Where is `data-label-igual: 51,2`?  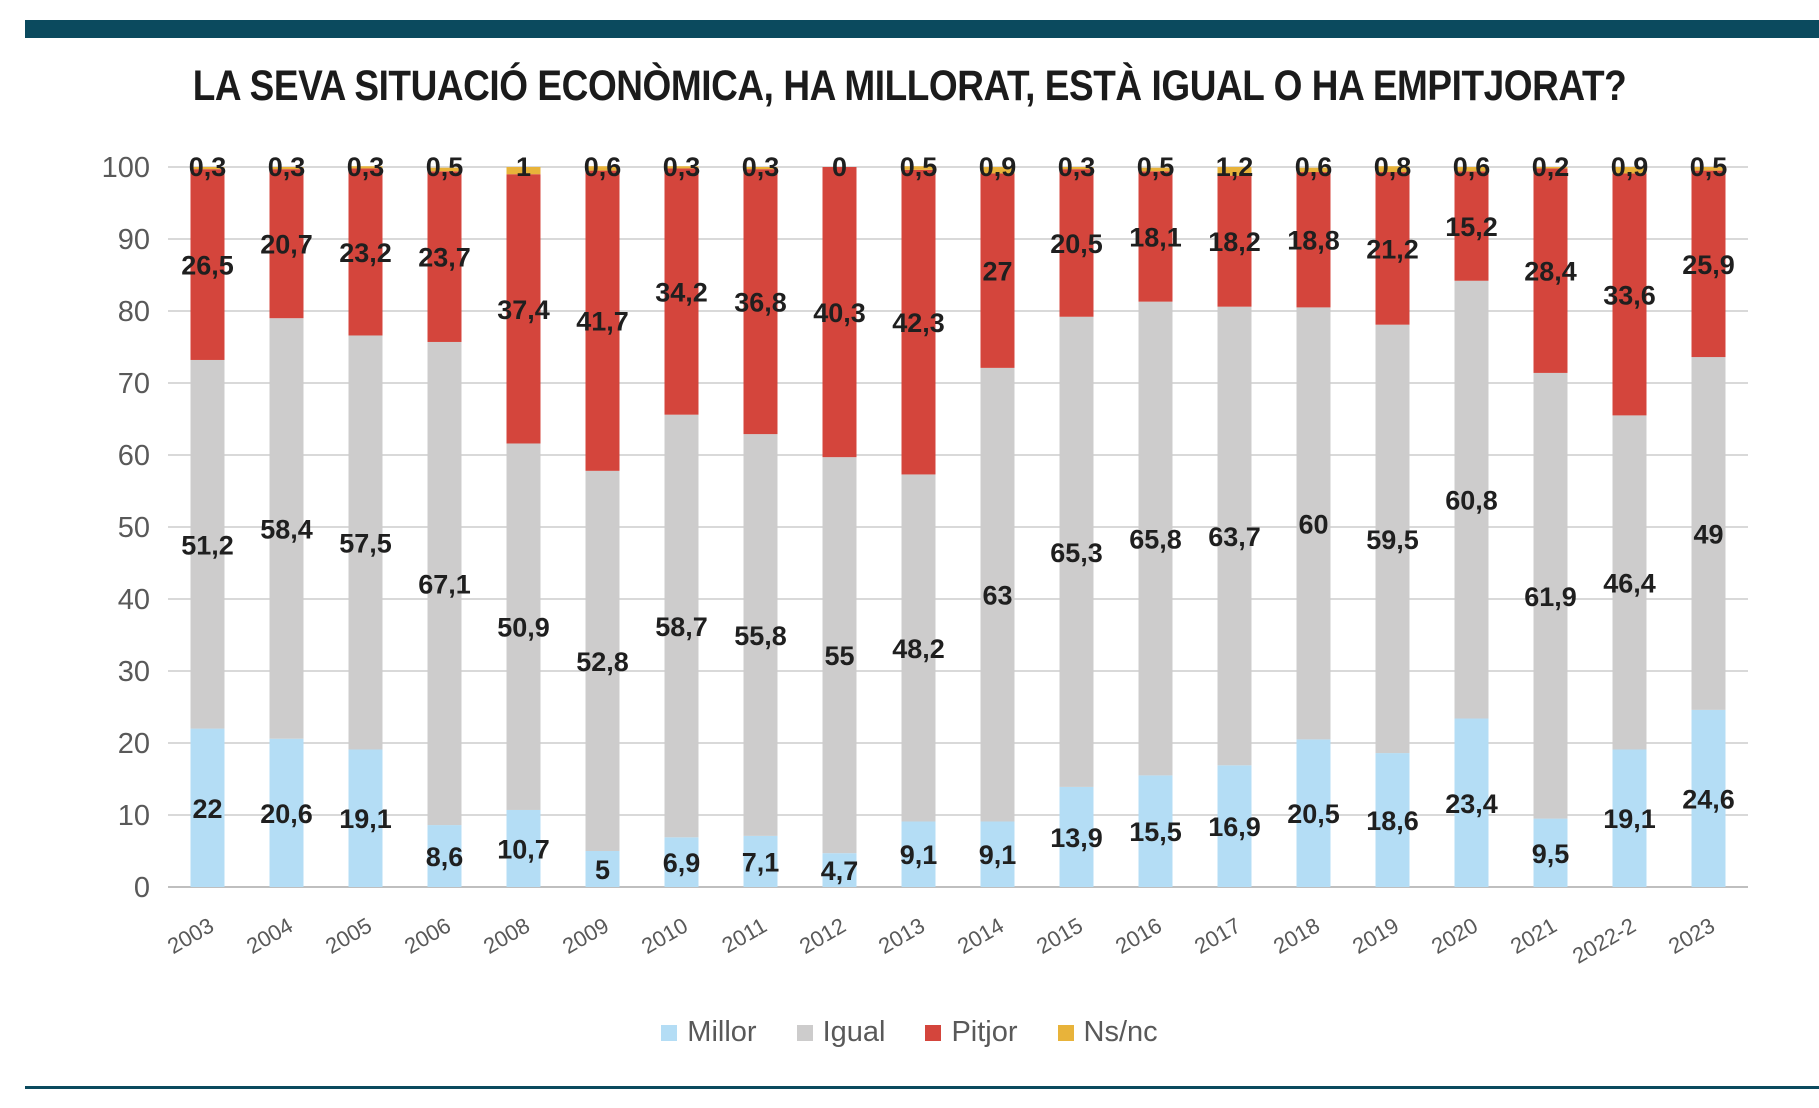
data-label-igual: 51,2 is located at coordinates (207, 545).